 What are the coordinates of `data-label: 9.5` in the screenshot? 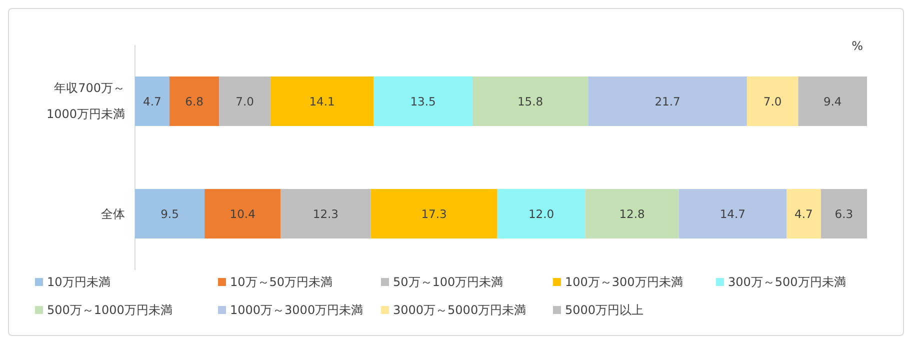 It's located at (169, 213).